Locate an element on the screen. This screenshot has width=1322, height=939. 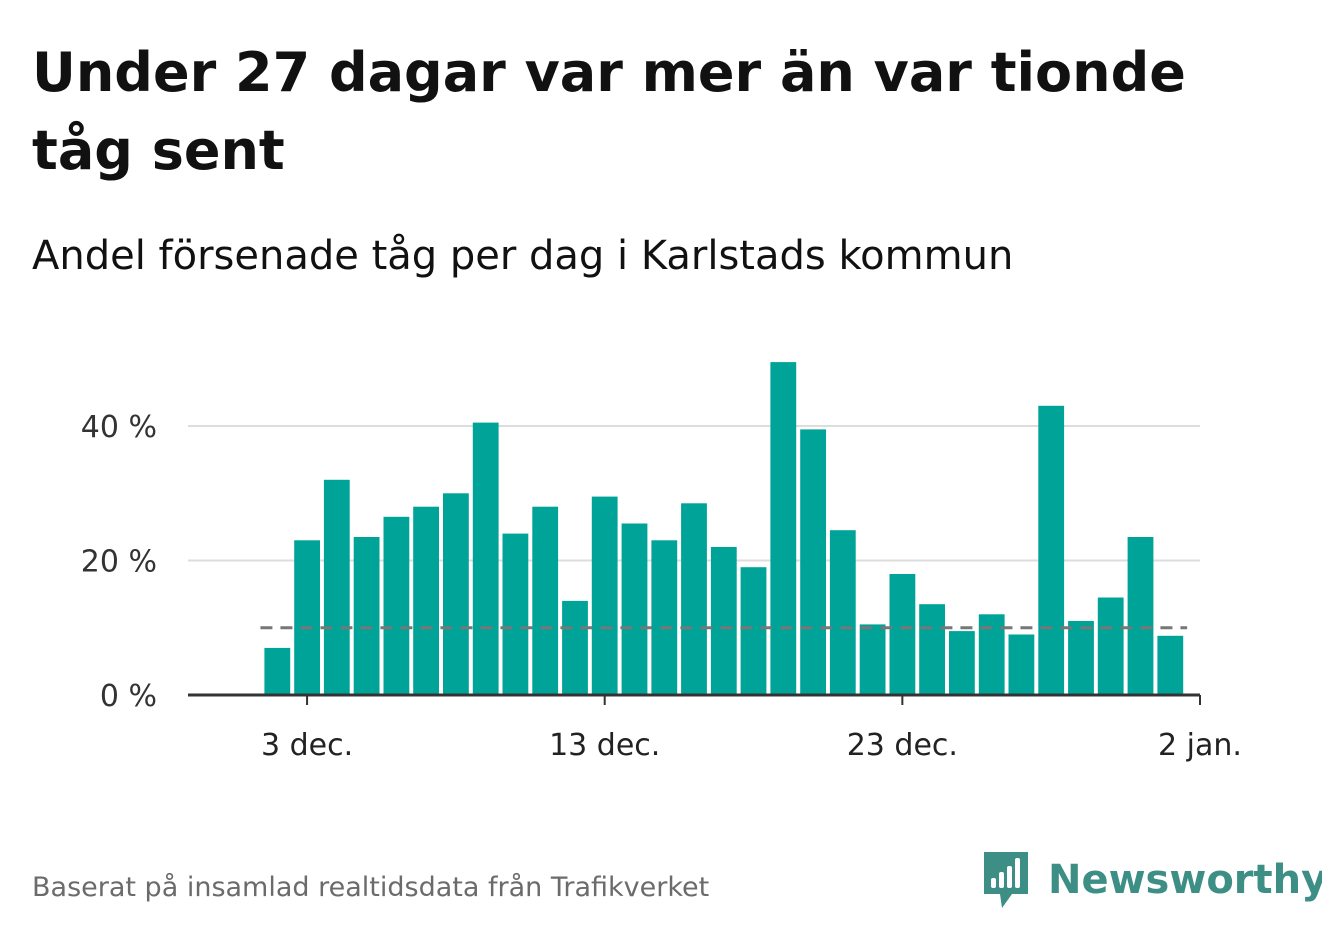
brand-name: Newsworthy is located at coordinates (1185, 880).